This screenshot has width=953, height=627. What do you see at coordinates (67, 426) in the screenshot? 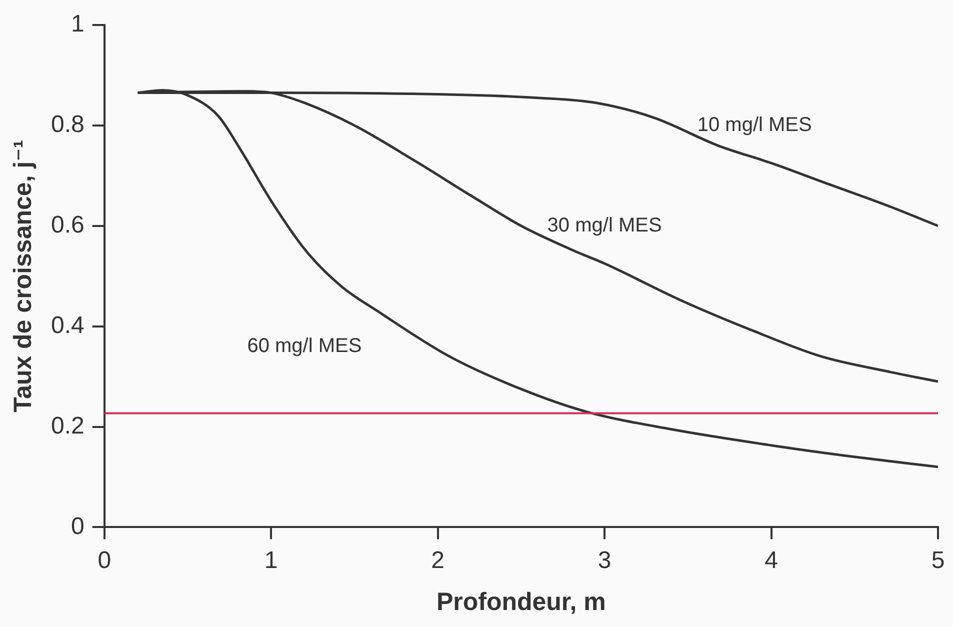
I see `y-tick-label: 0.2` at bounding box center [67, 426].